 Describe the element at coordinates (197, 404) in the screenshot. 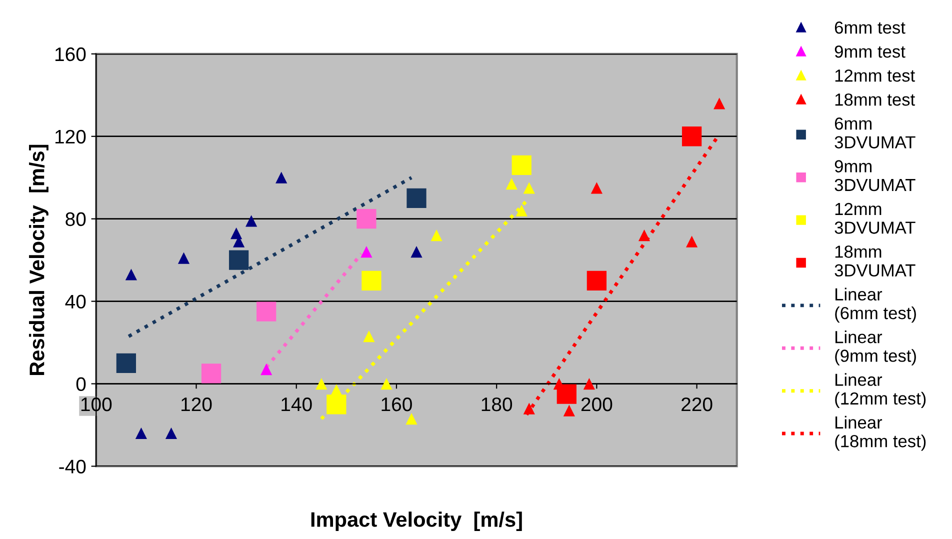

I see `x-tick-label: 120` at that location.